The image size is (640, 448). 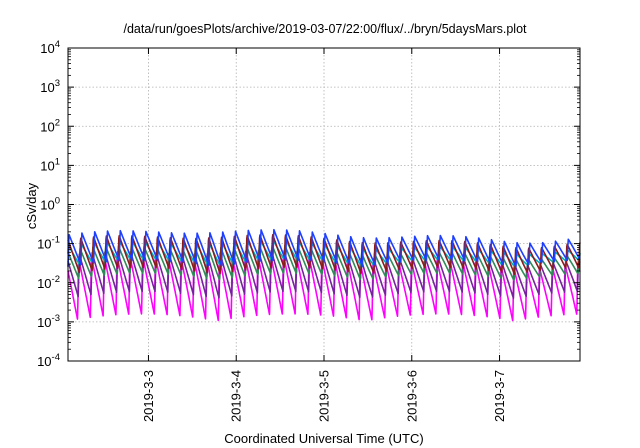 What do you see at coordinates (50, 47) in the screenshot?
I see `y-tick-label: 10⁴` at bounding box center [50, 47].